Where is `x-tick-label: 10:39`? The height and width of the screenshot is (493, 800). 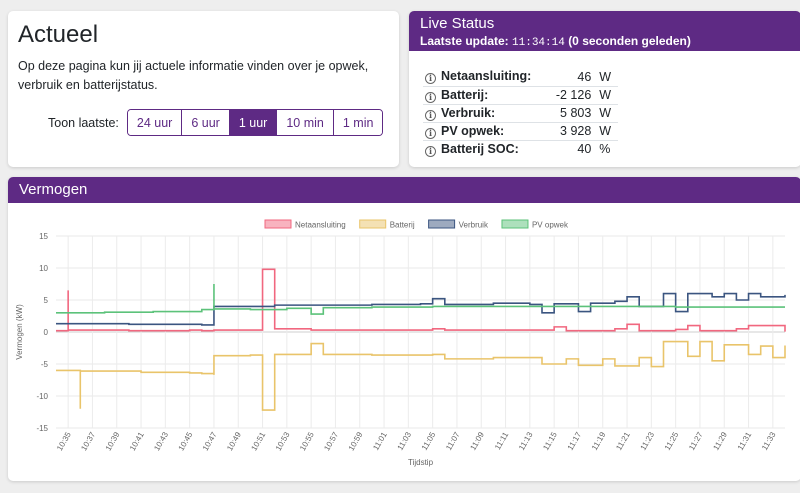 x-tick-label: 10:39 is located at coordinates (113, 441).